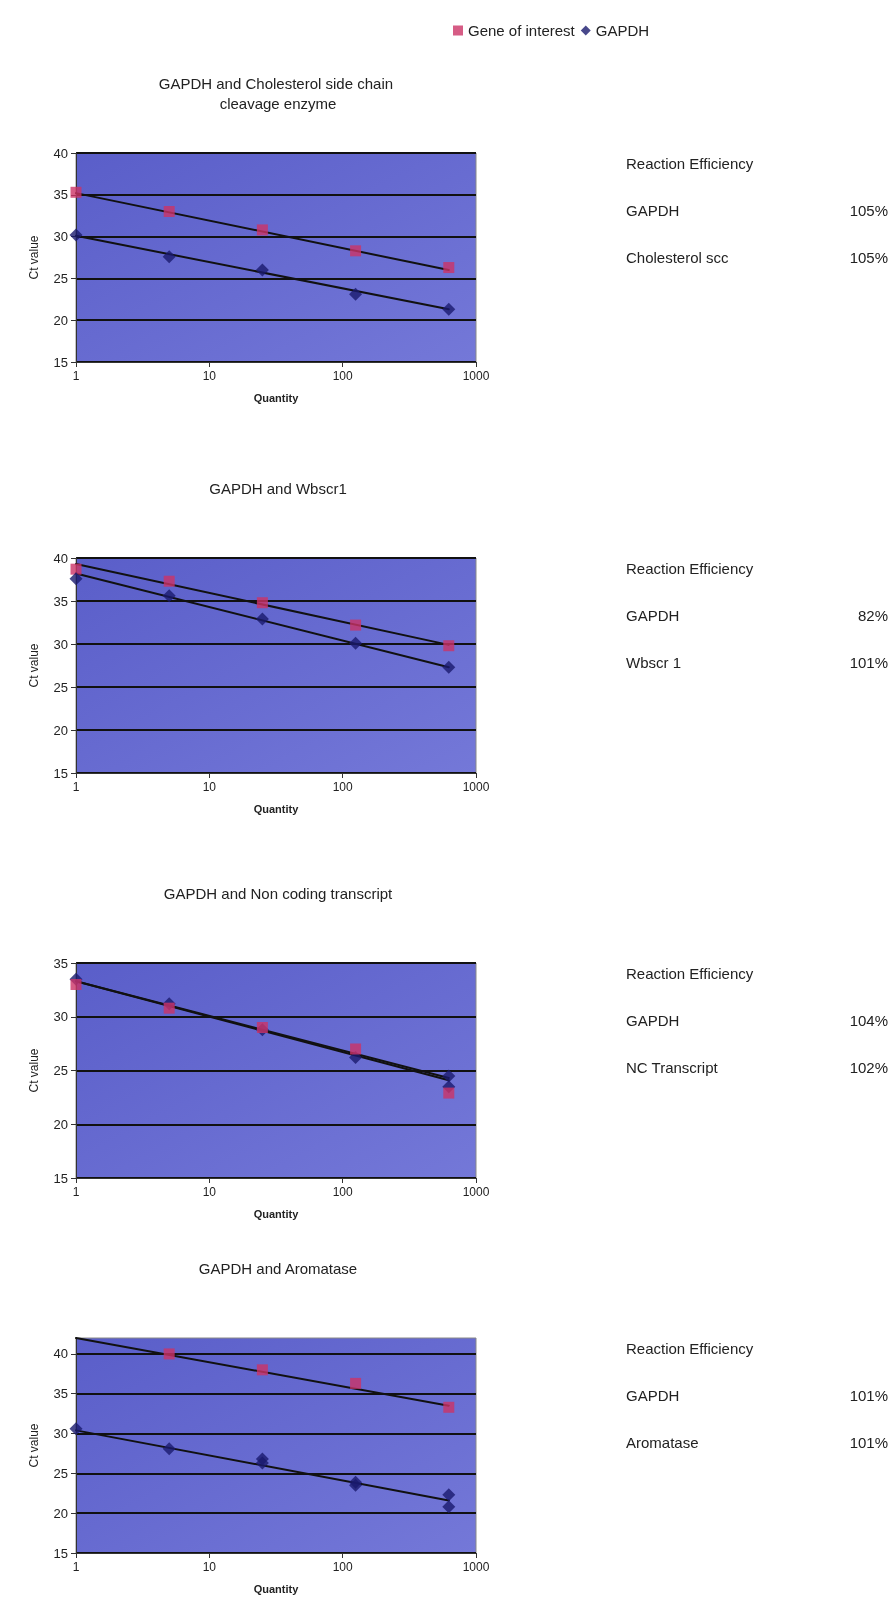 The width and height of the screenshot is (890, 1611). What do you see at coordinates (654, 662) in the screenshot?
I see `category-label: Wbscr 1` at bounding box center [654, 662].